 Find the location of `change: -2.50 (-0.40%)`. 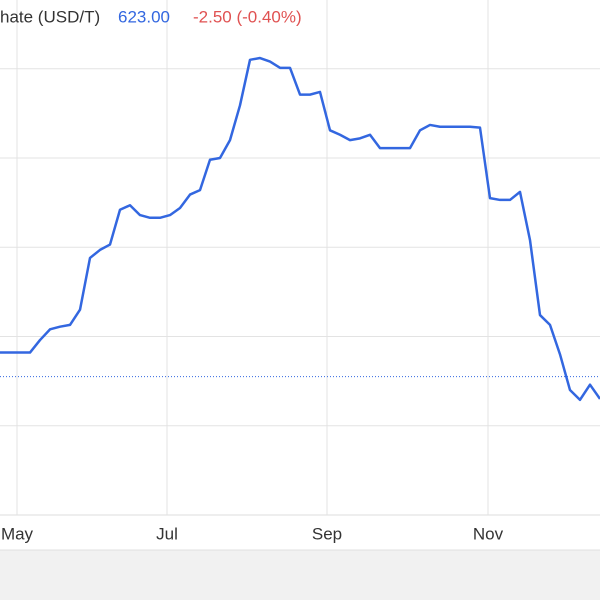

change: -2.50 (-0.40%) is located at coordinates (247, 16).